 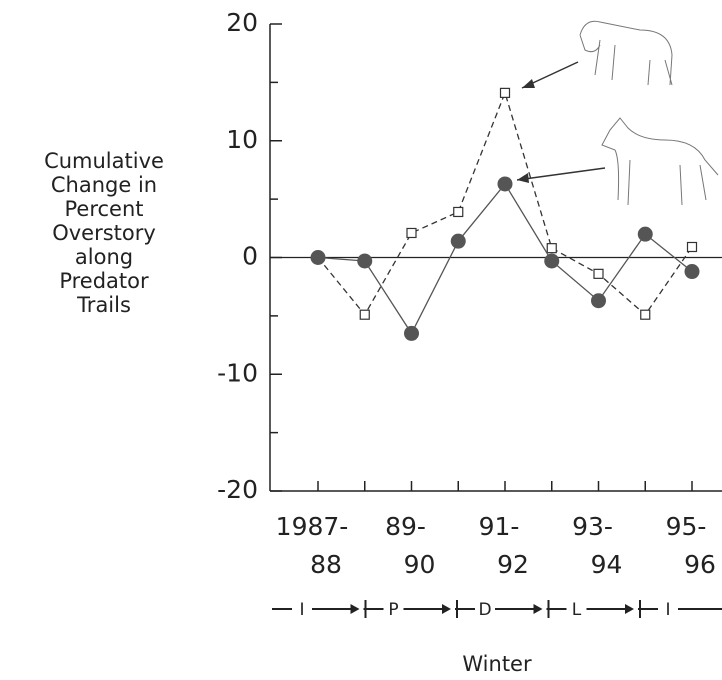 I want to click on x-tick-label: 89-, so click(x=405, y=526).